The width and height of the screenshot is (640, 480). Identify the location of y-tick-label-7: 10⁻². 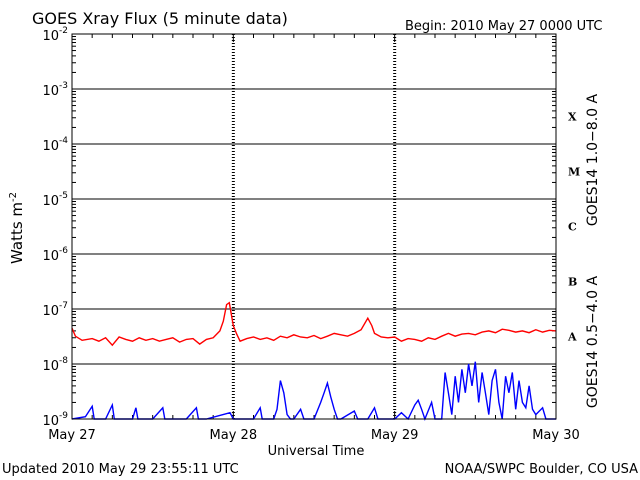
(55, 35).